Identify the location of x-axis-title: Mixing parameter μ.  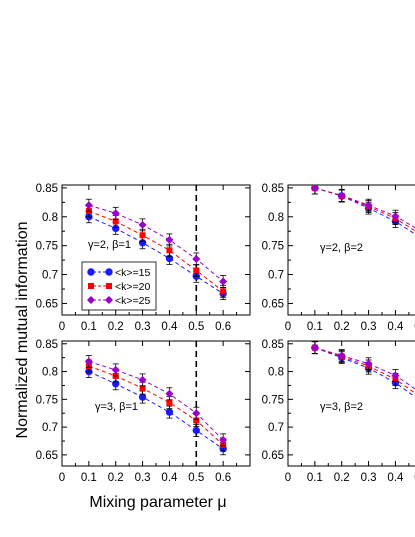
(157, 502).